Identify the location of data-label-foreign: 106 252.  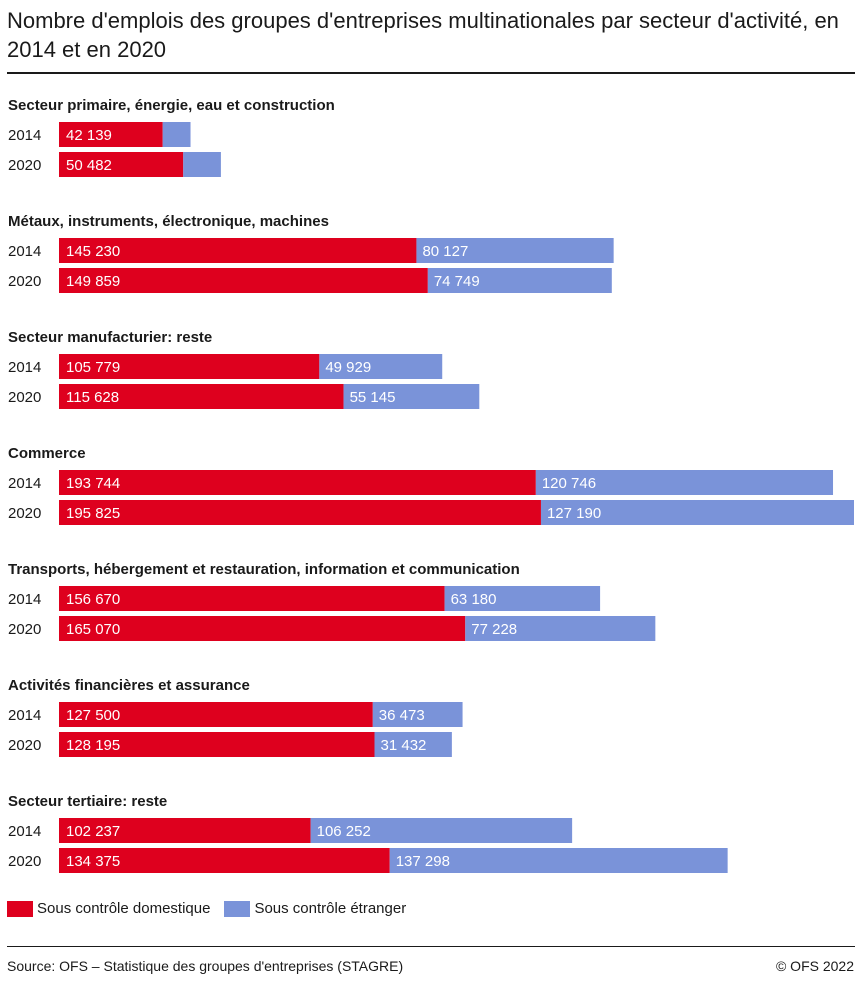
(344, 831).